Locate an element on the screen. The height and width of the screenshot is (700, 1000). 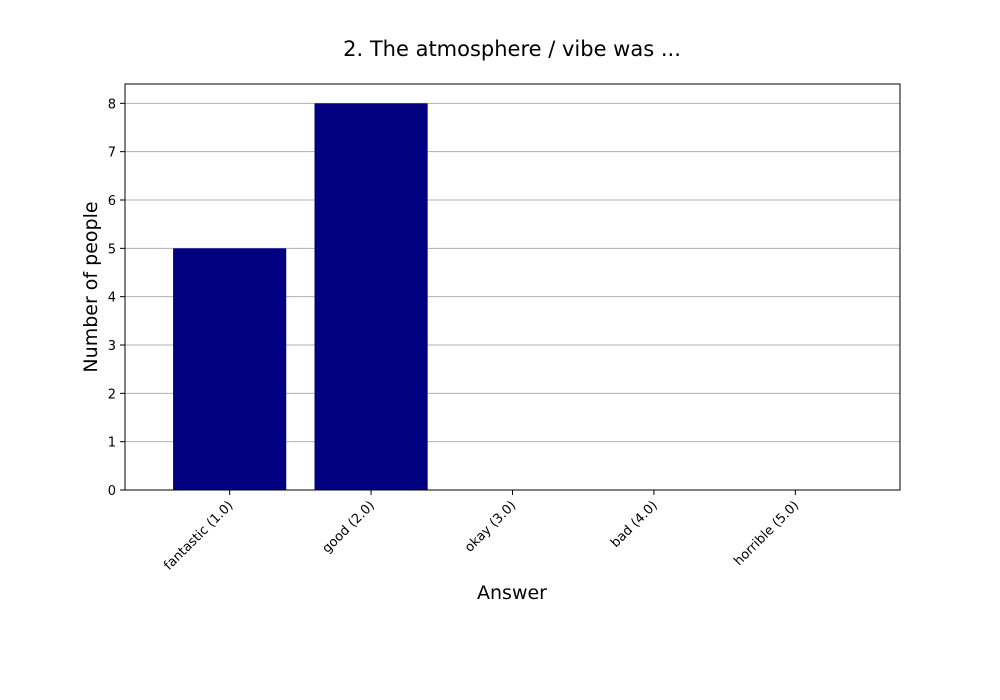
y-tick-label: 1 is located at coordinates (112, 443).